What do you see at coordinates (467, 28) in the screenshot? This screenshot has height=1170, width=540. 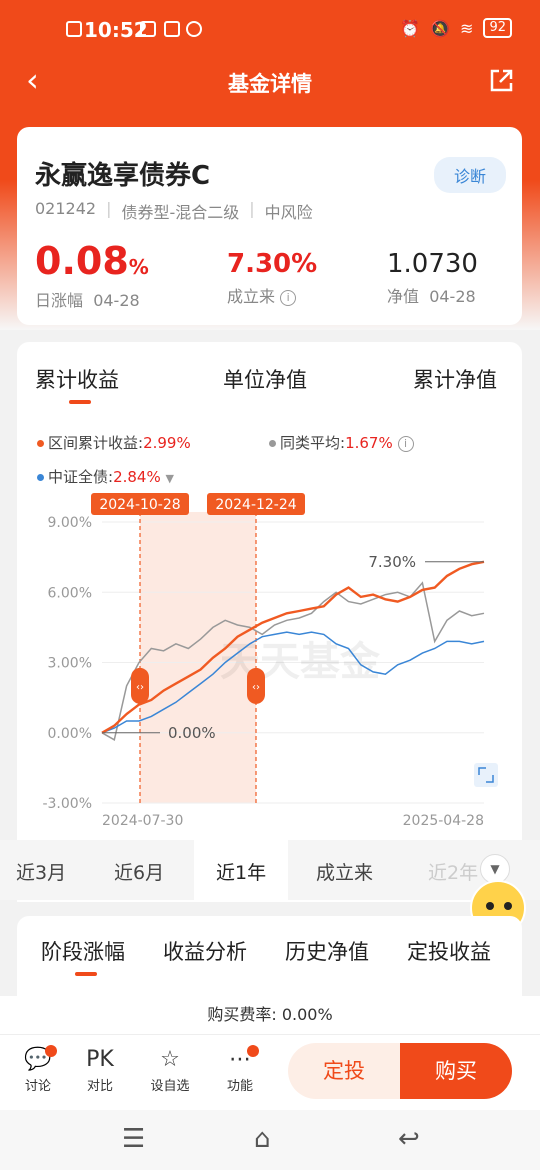 I see `wifi-icon: ≋` at bounding box center [467, 28].